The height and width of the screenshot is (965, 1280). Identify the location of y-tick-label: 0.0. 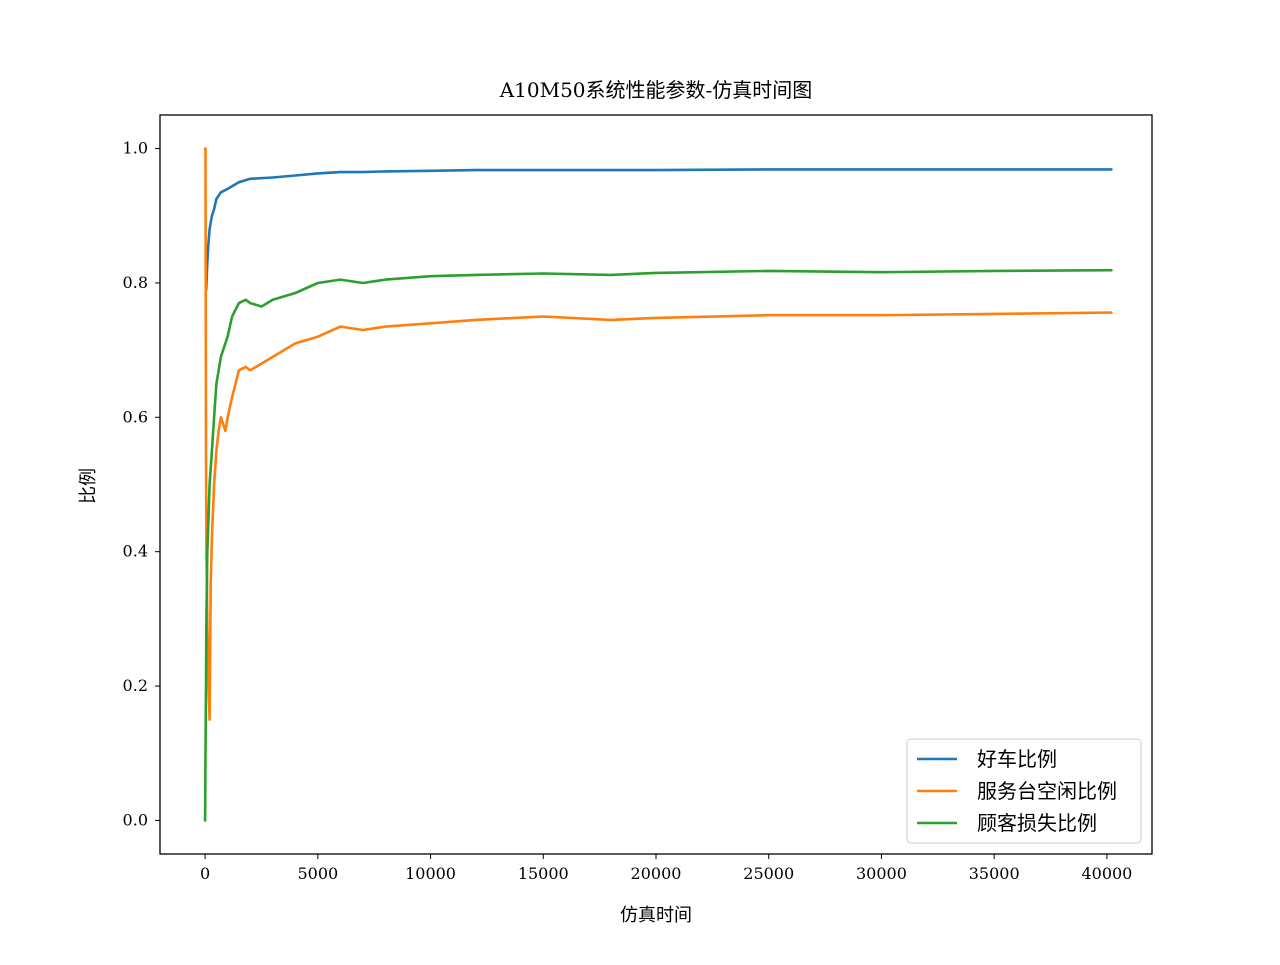
(135, 819).